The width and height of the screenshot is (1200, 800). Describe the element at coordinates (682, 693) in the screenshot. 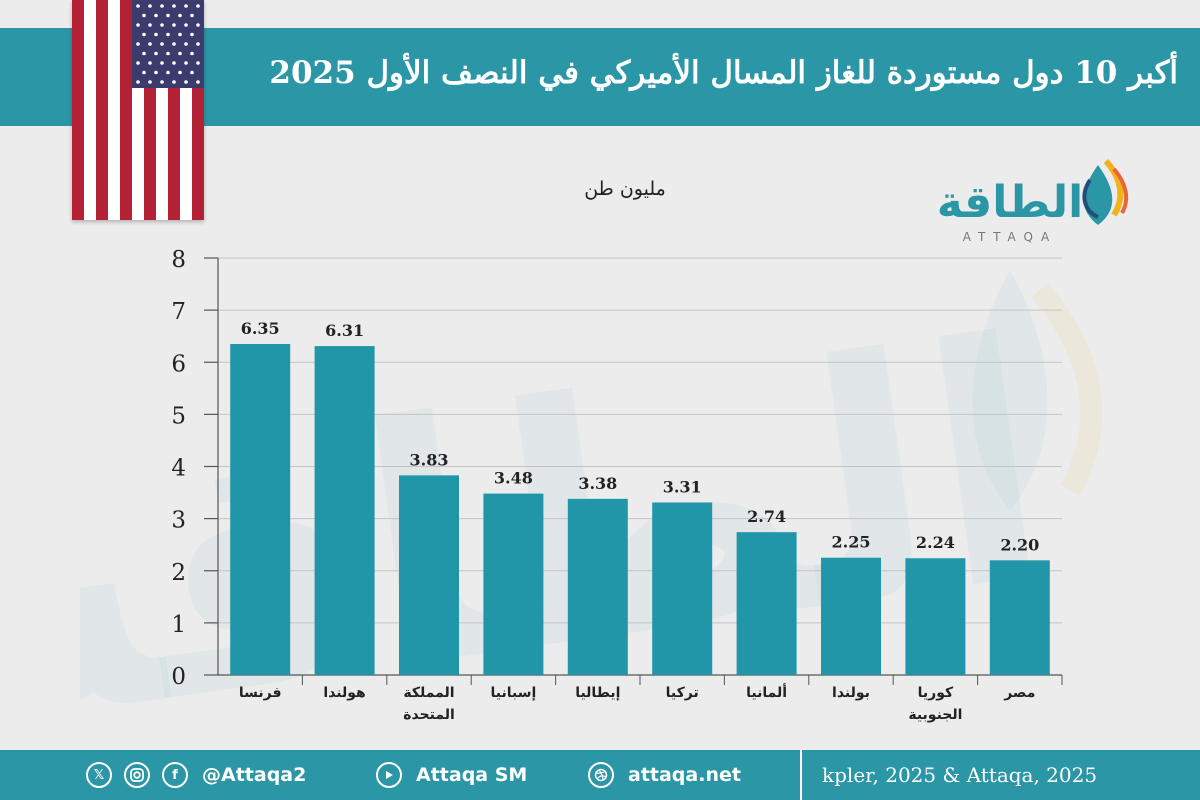

I see `x-tick-label: تركيا` at that location.